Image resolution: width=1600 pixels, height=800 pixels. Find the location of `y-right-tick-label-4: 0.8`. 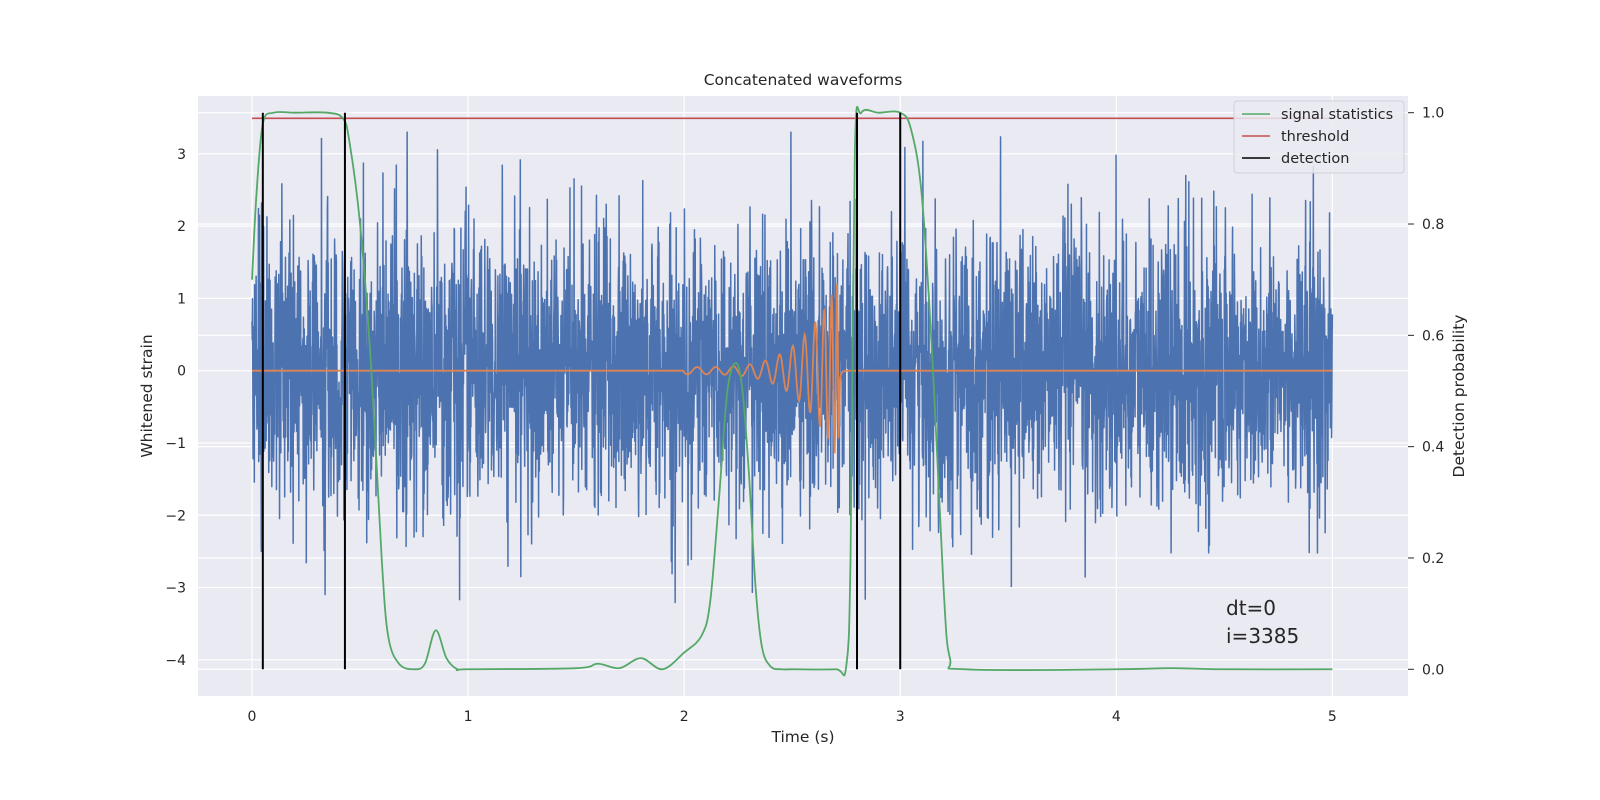

y-right-tick-label-4: 0.8 is located at coordinates (1433, 225).